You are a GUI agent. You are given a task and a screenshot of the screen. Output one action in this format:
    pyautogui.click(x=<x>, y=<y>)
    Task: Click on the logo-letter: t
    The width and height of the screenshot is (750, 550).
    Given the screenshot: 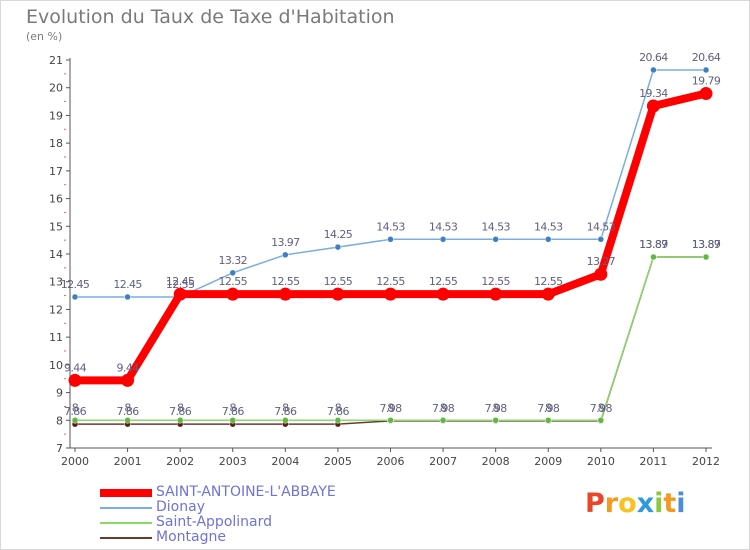 What is the action you would take?
    pyautogui.click(x=670, y=503)
    